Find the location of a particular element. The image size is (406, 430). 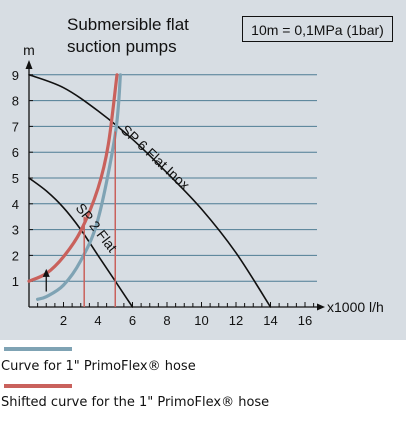

unit-note-text: 10m = 0,1MPa (1bar) is located at coordinates (317, 30).